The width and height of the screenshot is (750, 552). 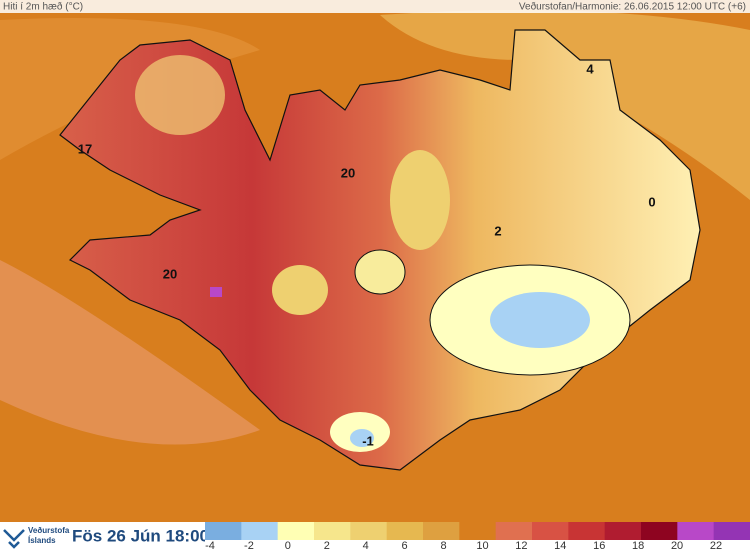 What do you see at coordinates (716, 546) in the screenshot?
I see `legend-label: 22` at bounding box center [716, 546].